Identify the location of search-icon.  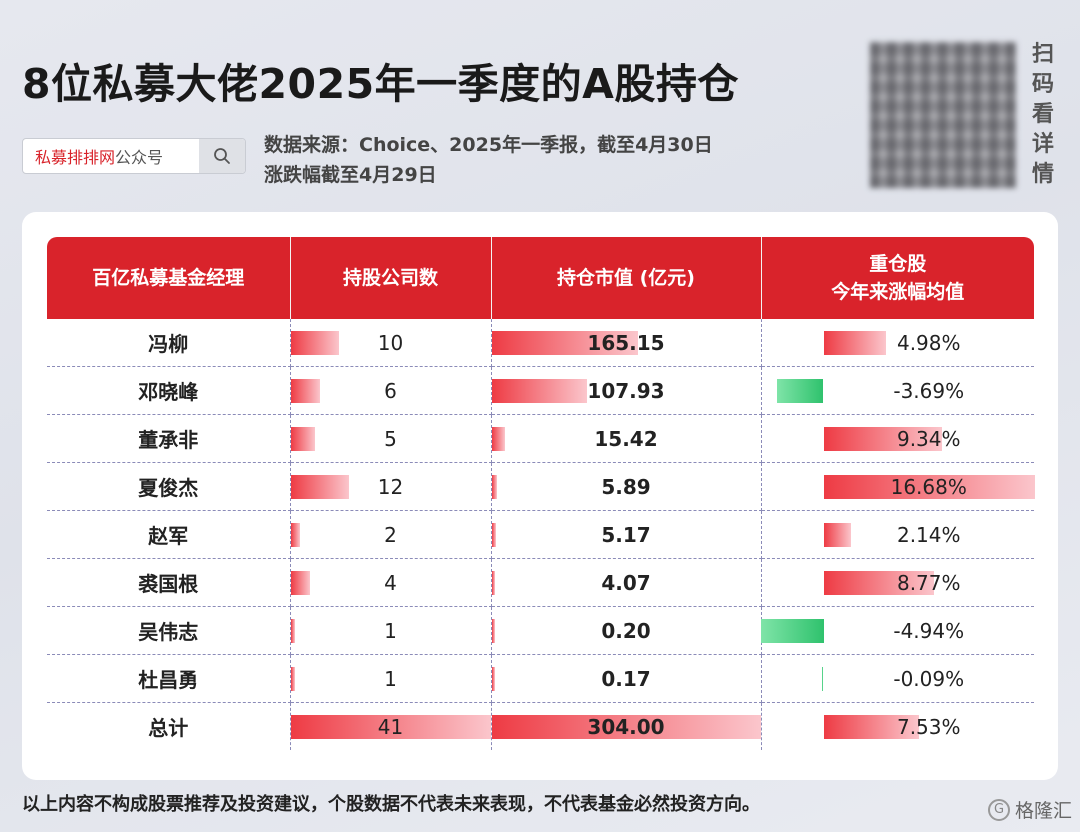
(222, 156).